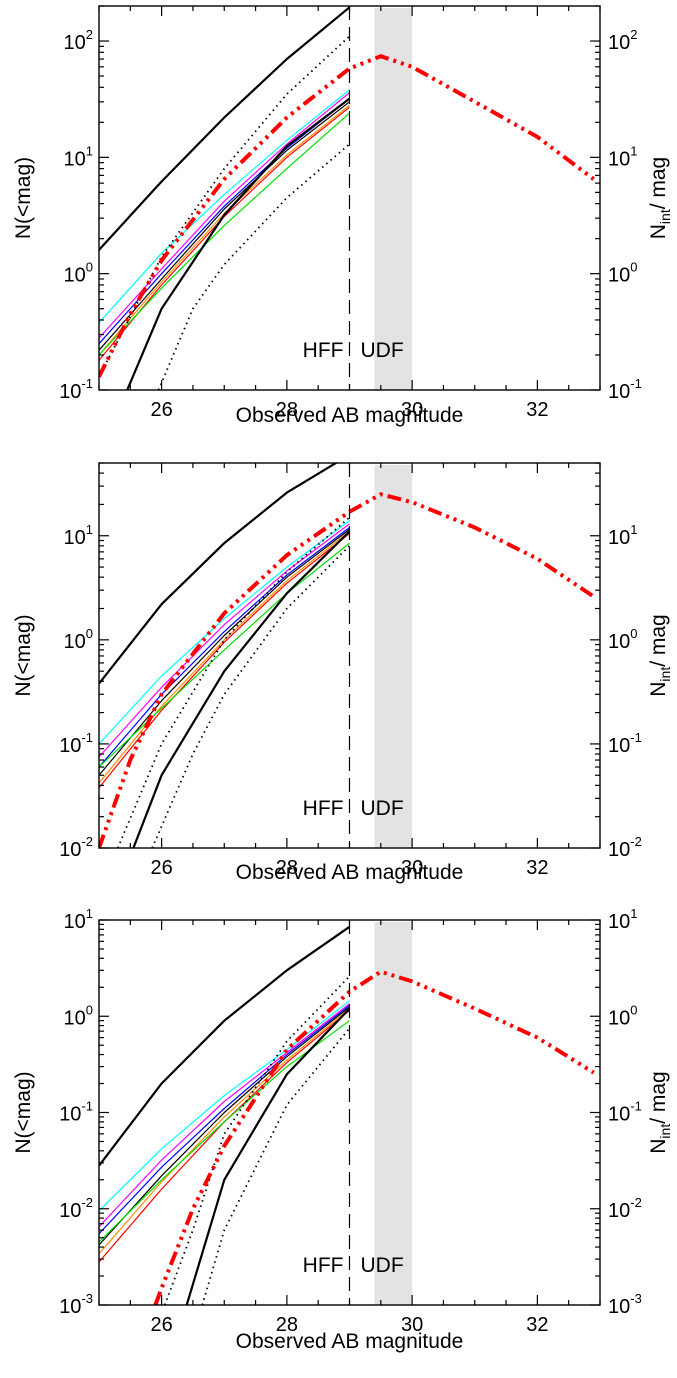  What do you see at coordinates (625, 1304) in the screenshot?
I see `y-tick-label-right: 10⁻³` at bounding box center [625, 1304].